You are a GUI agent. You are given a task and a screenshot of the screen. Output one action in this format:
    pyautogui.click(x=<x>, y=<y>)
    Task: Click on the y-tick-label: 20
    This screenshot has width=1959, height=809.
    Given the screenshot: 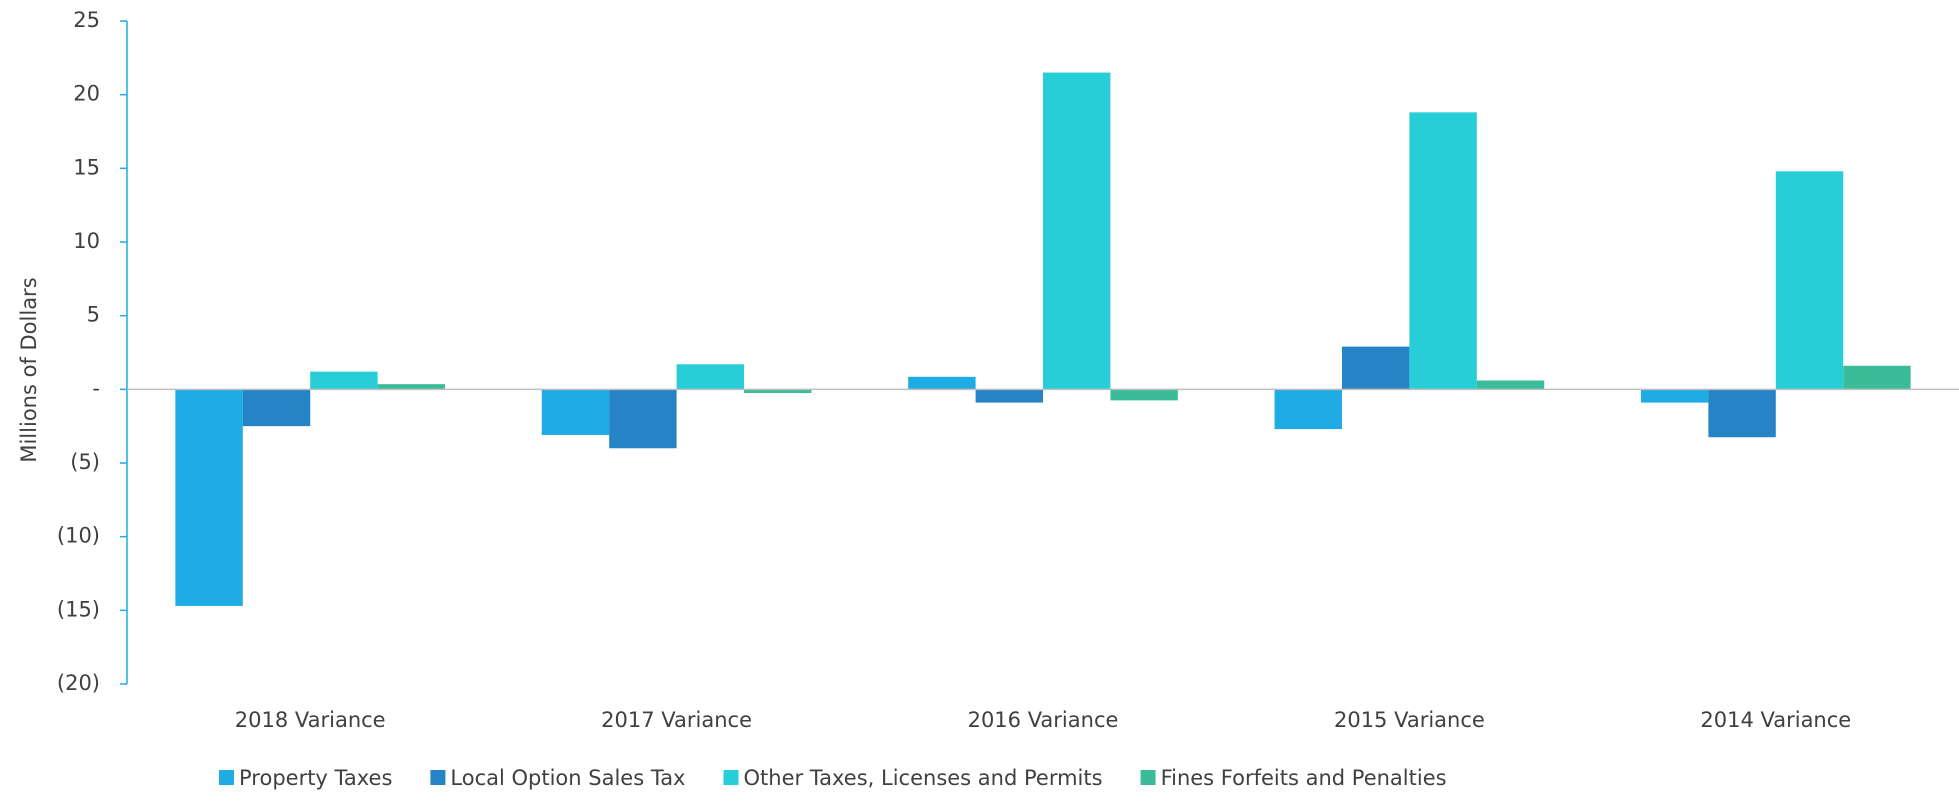 What is the action you would take?
    pyautogui.click(x=86, y=94)
    